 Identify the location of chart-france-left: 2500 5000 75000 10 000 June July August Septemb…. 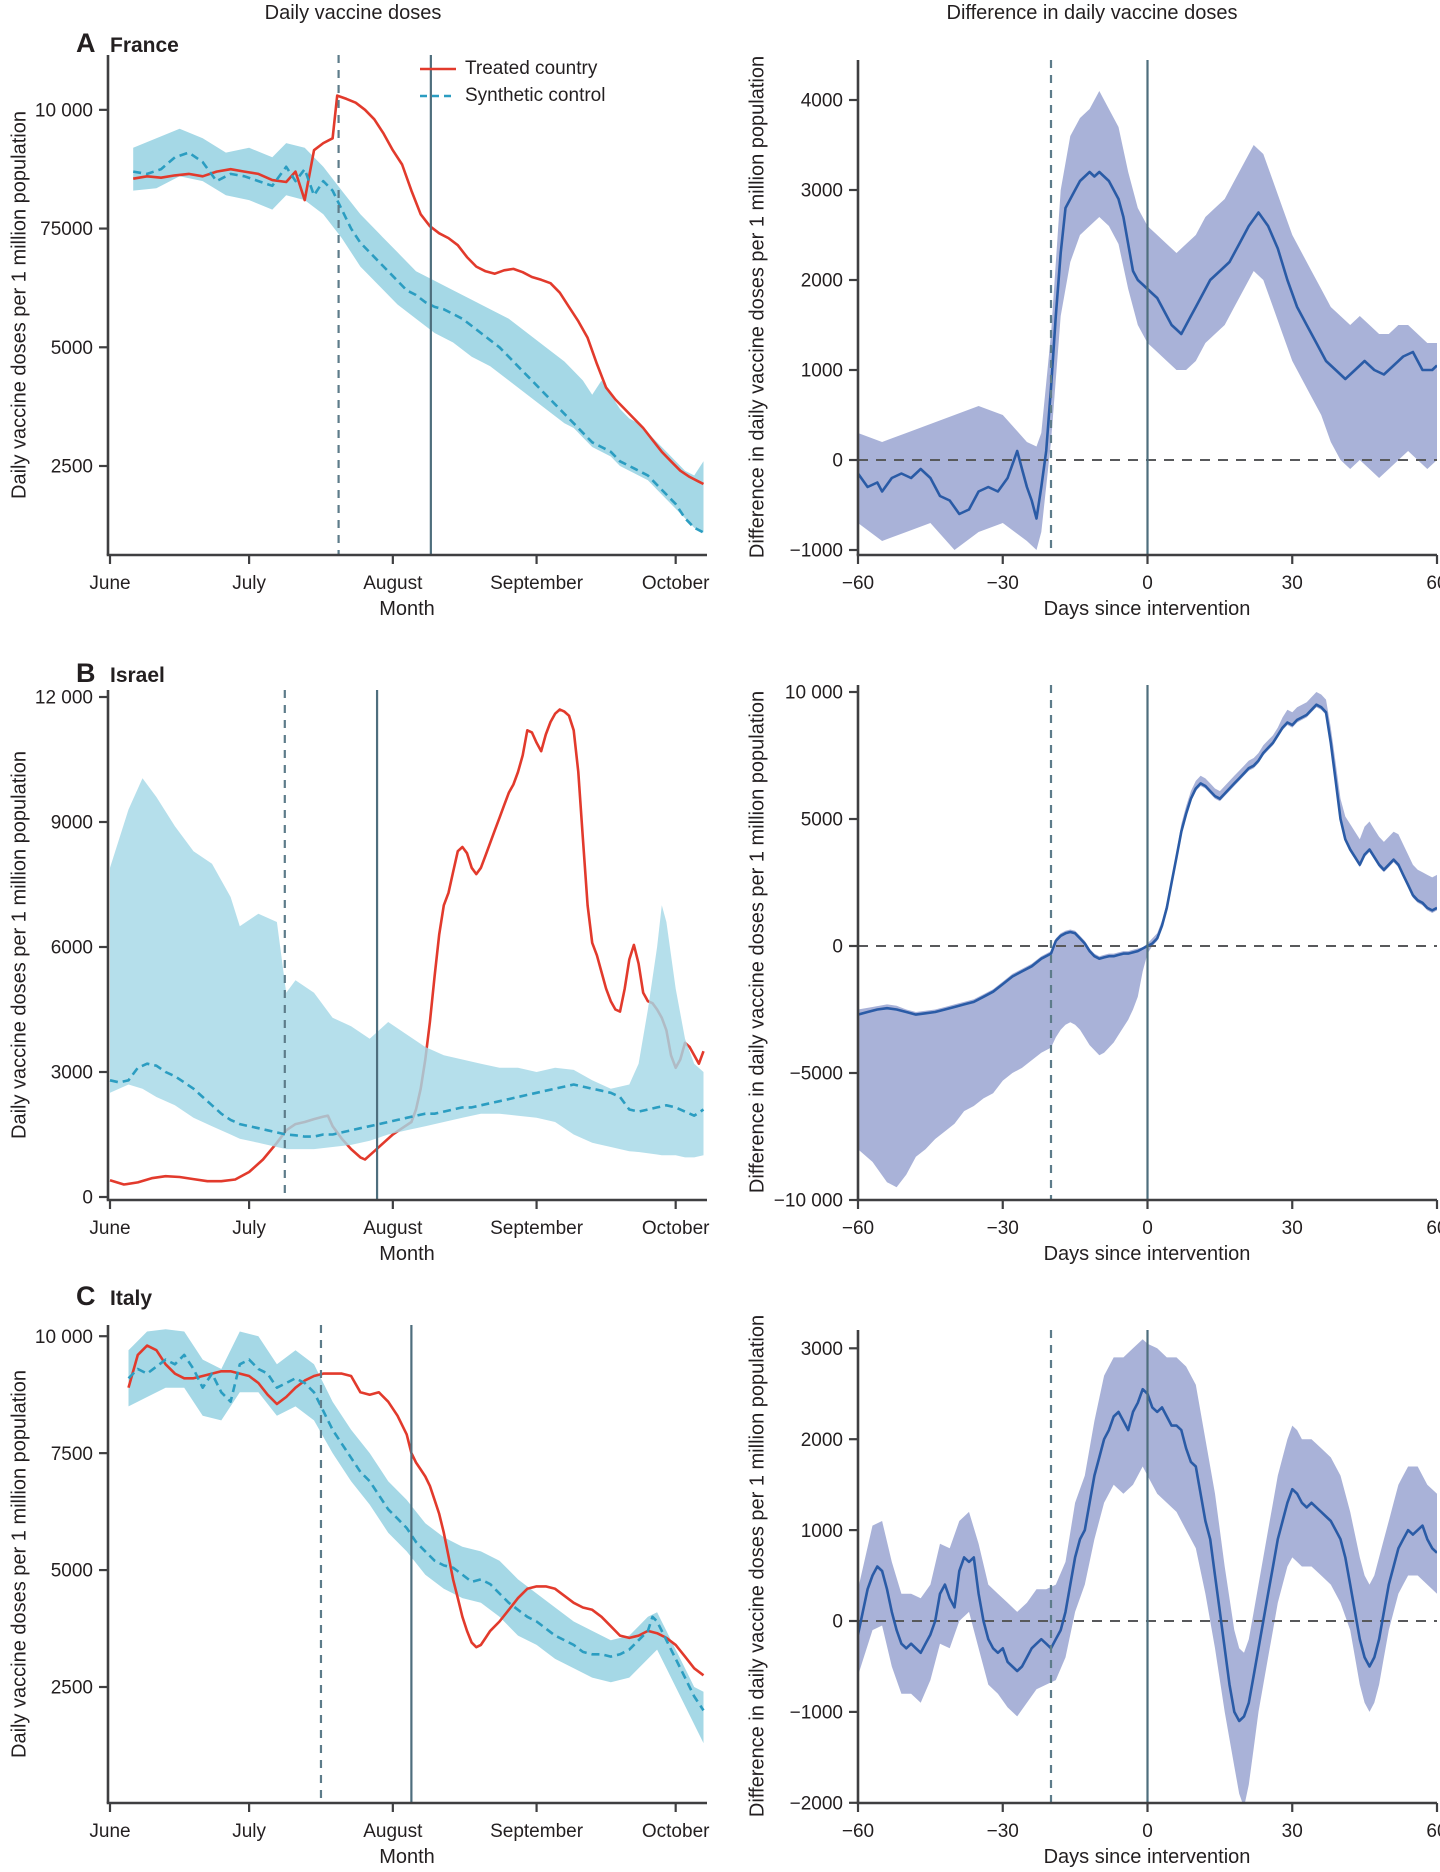
(372, 324).